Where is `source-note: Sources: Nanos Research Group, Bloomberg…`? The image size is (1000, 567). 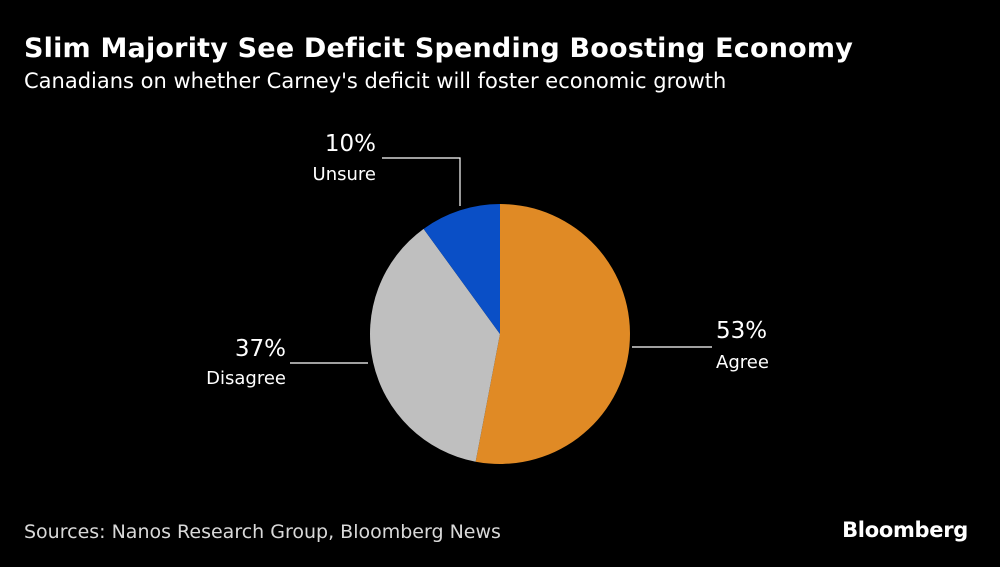
source-note: Sources: Nanos Research Group, Bloomberg… is located at coordinates (262, 532).